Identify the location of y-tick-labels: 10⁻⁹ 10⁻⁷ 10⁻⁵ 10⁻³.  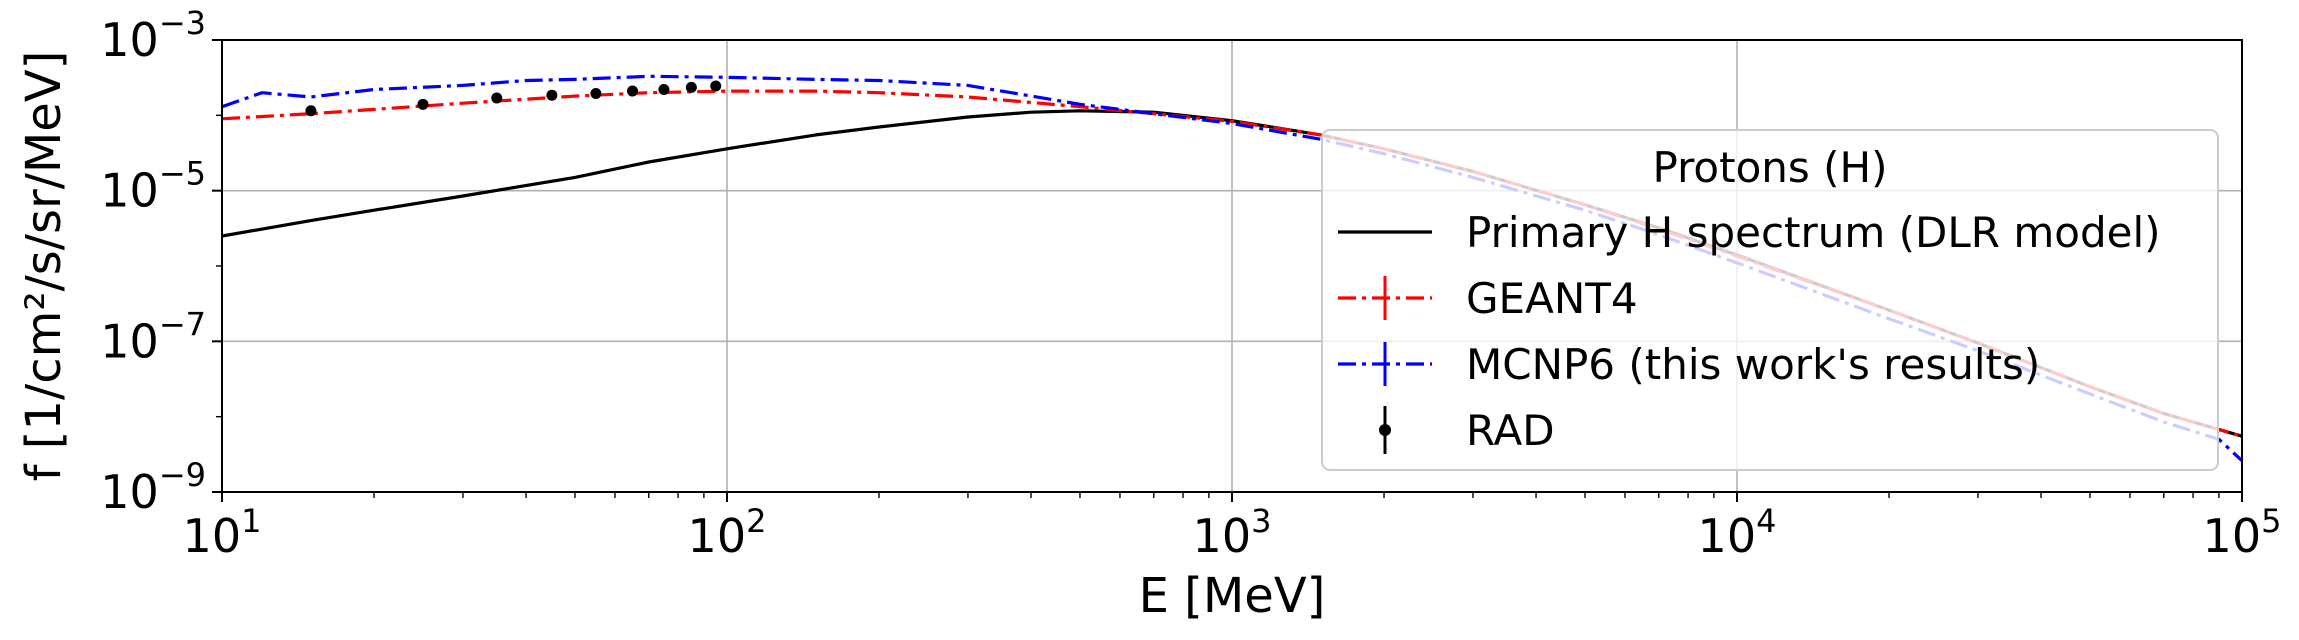
(153, 261).